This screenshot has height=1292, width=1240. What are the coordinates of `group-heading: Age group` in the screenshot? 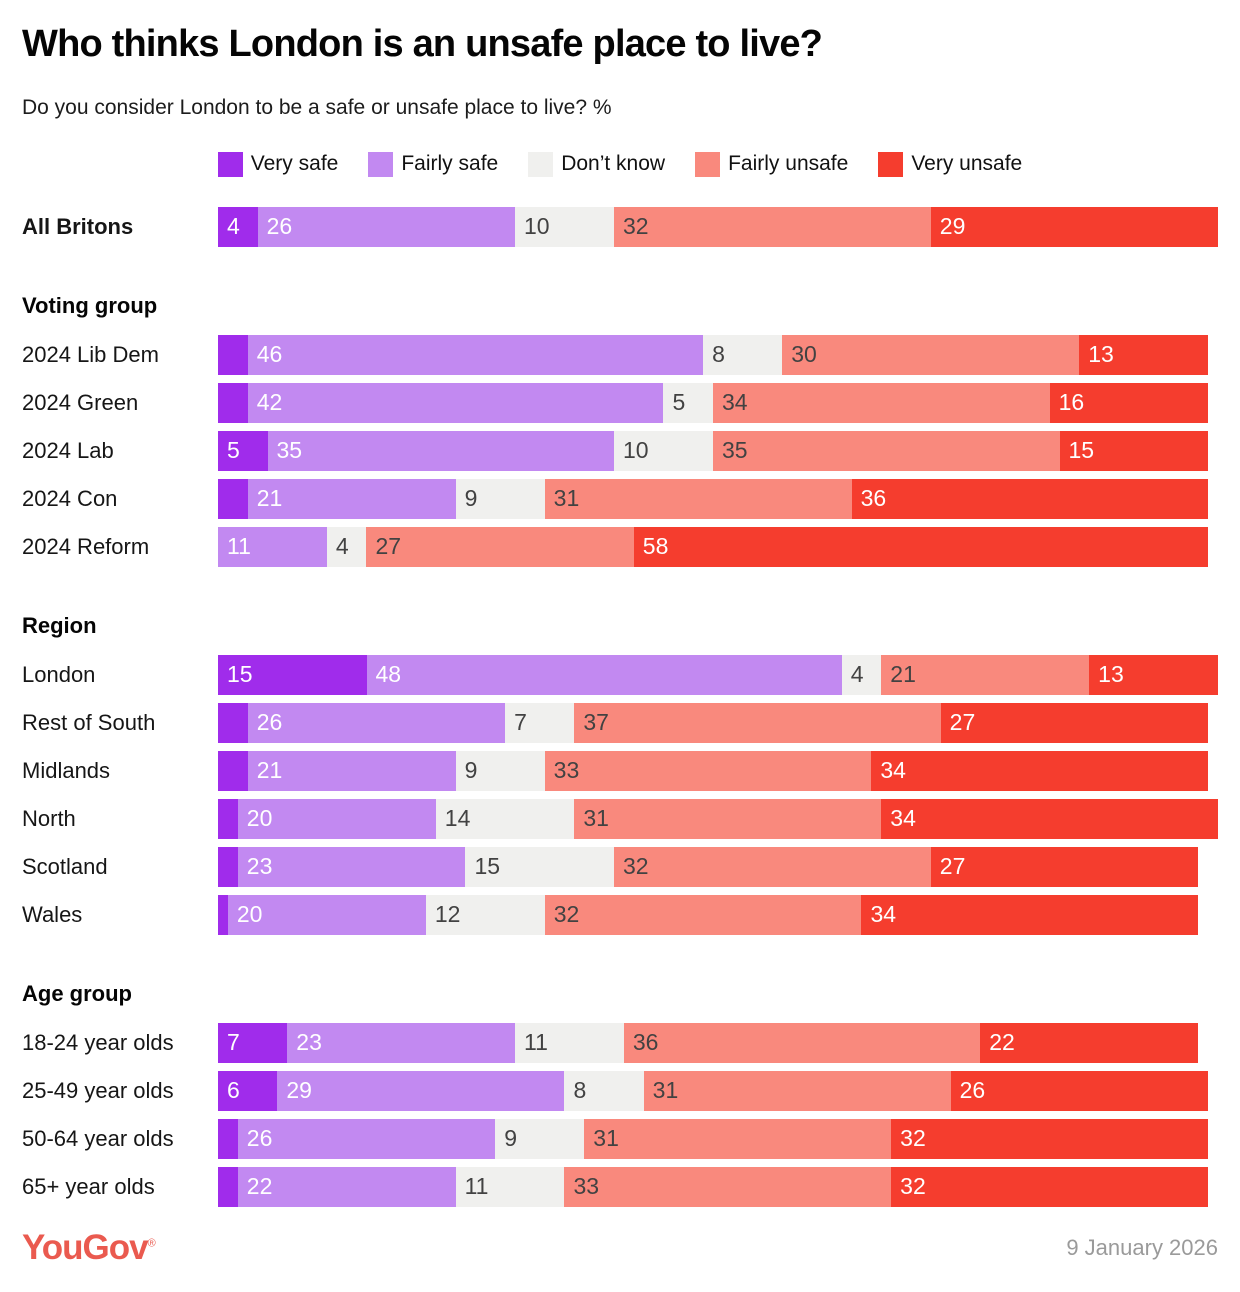 It's located at (77, 993).